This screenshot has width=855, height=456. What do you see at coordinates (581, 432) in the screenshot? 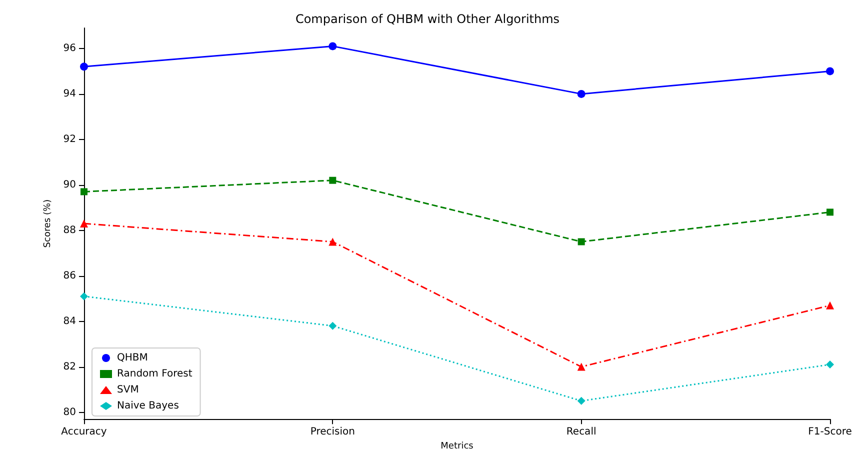
I see `x-tick-label: Recall` at bounding box center [581, 432].